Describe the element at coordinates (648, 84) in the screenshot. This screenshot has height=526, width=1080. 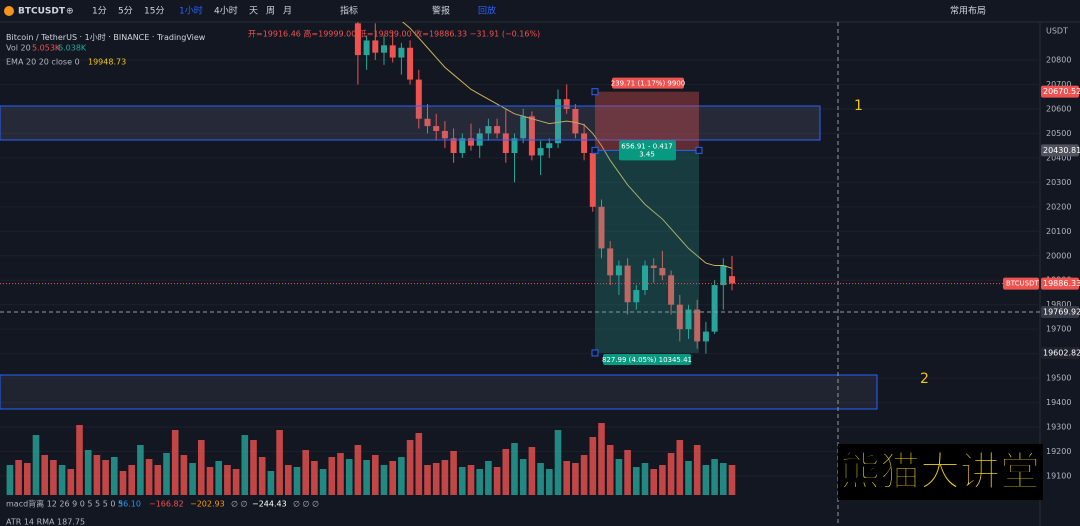
I see `stop-label: 239.71 (1.17%) 9900` at that location.